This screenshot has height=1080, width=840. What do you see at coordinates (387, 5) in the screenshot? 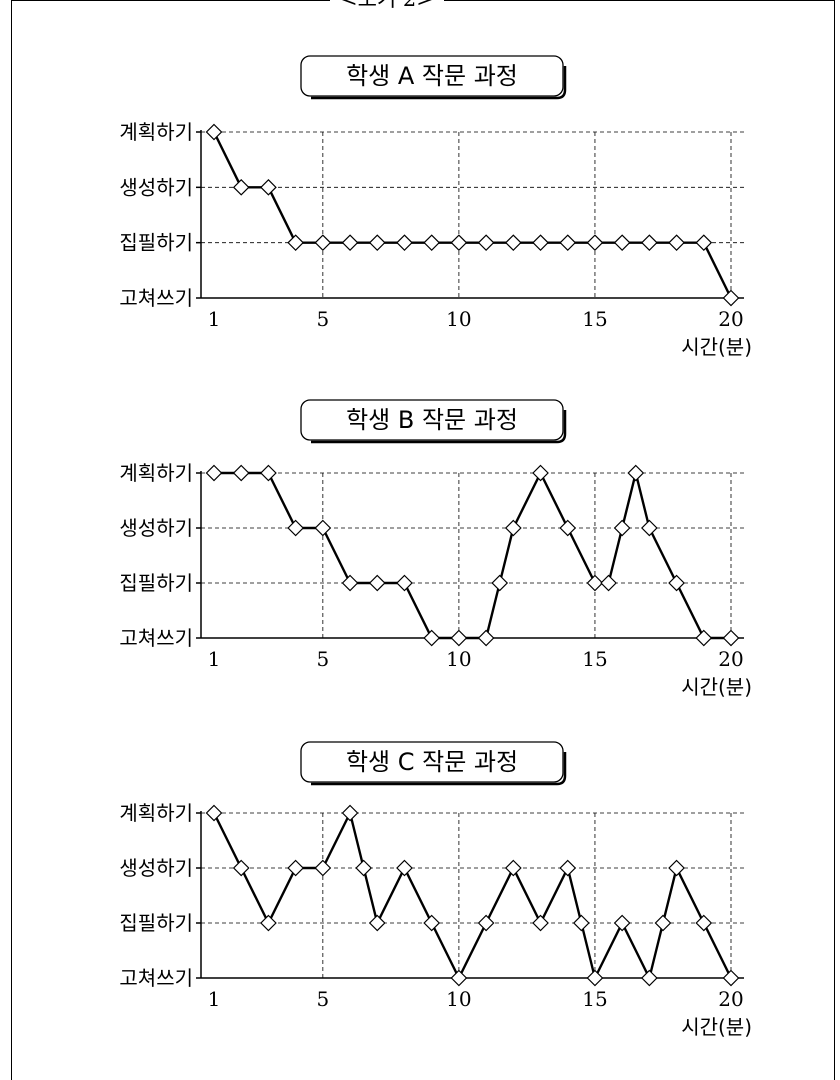
I see `frame-label: <보기 2>` at bounding box center [387, 5].